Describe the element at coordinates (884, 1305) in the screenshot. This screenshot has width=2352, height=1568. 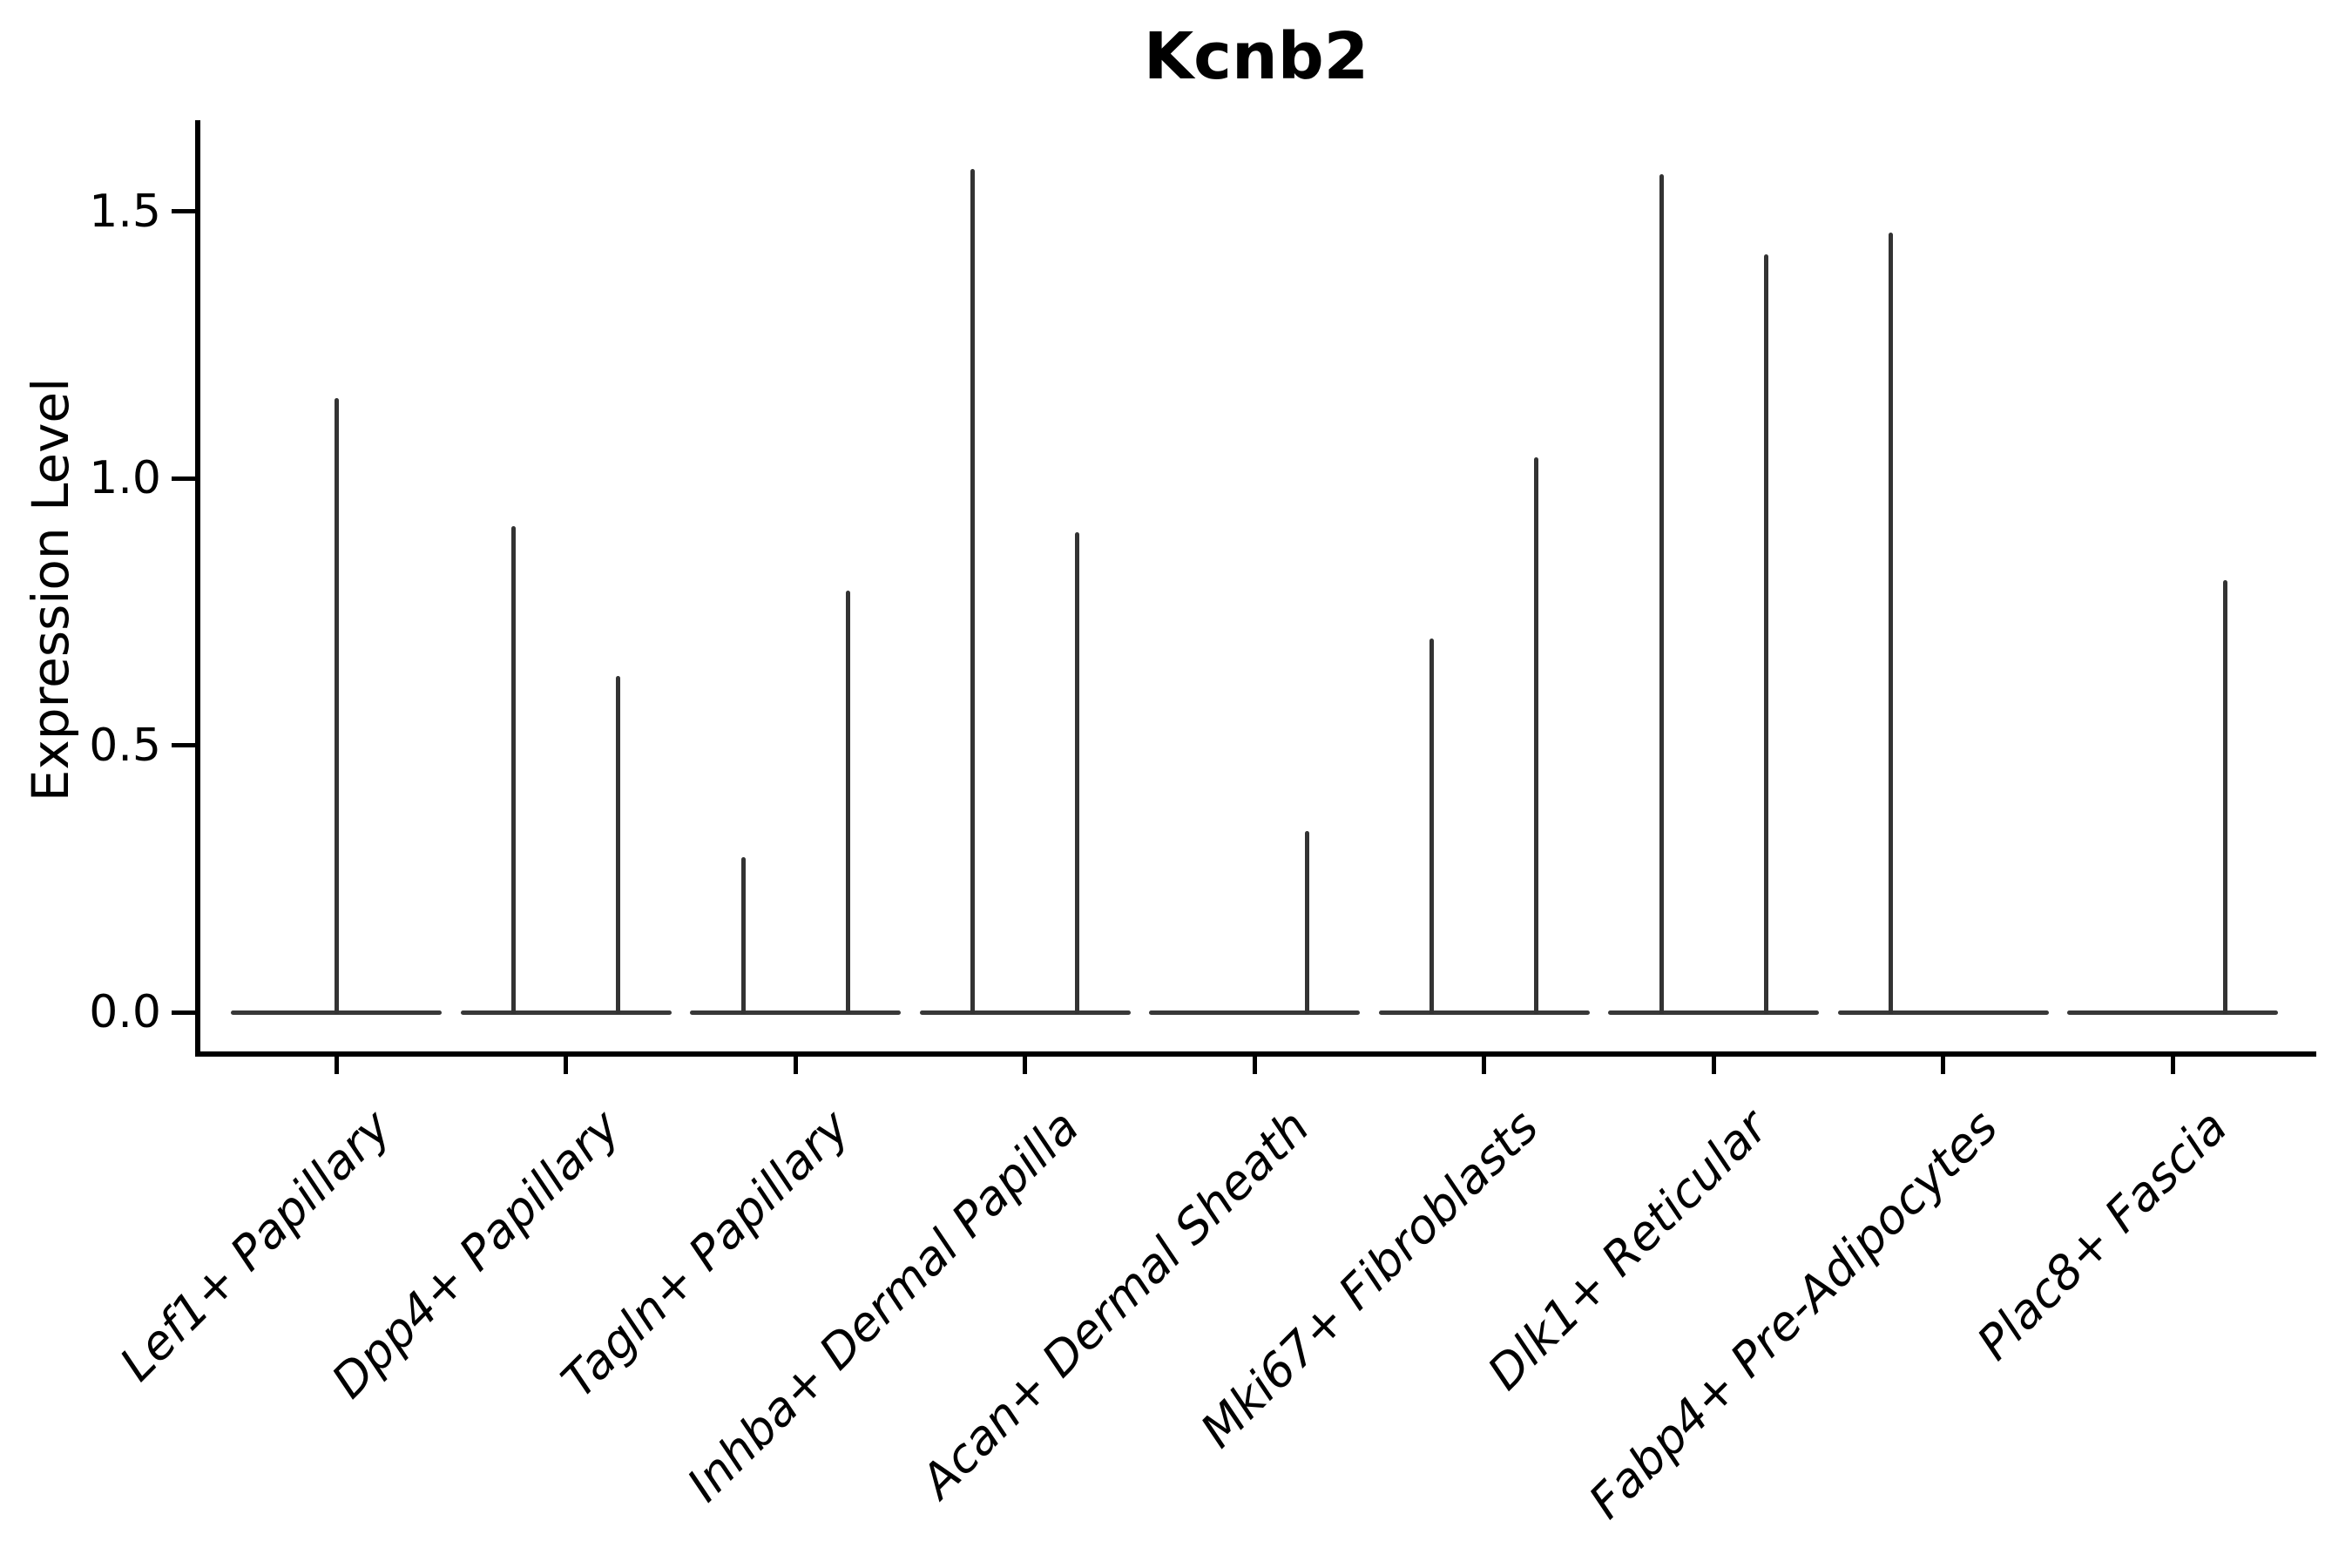
I see `x-tick-label: Inhba+ Dermal Papilla` at that location.